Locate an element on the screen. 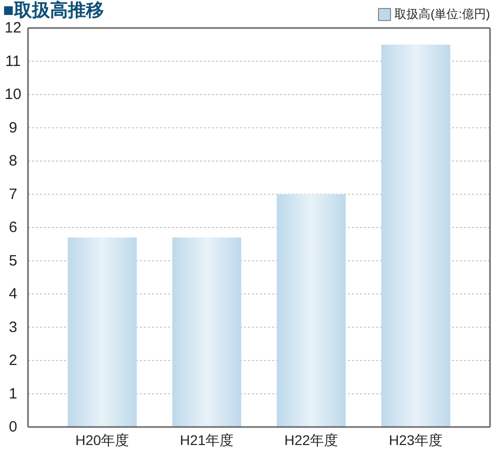 The width and height of the screenshot is (492, 451). y-tick-label: 11 is located at coordinates (13, 61).